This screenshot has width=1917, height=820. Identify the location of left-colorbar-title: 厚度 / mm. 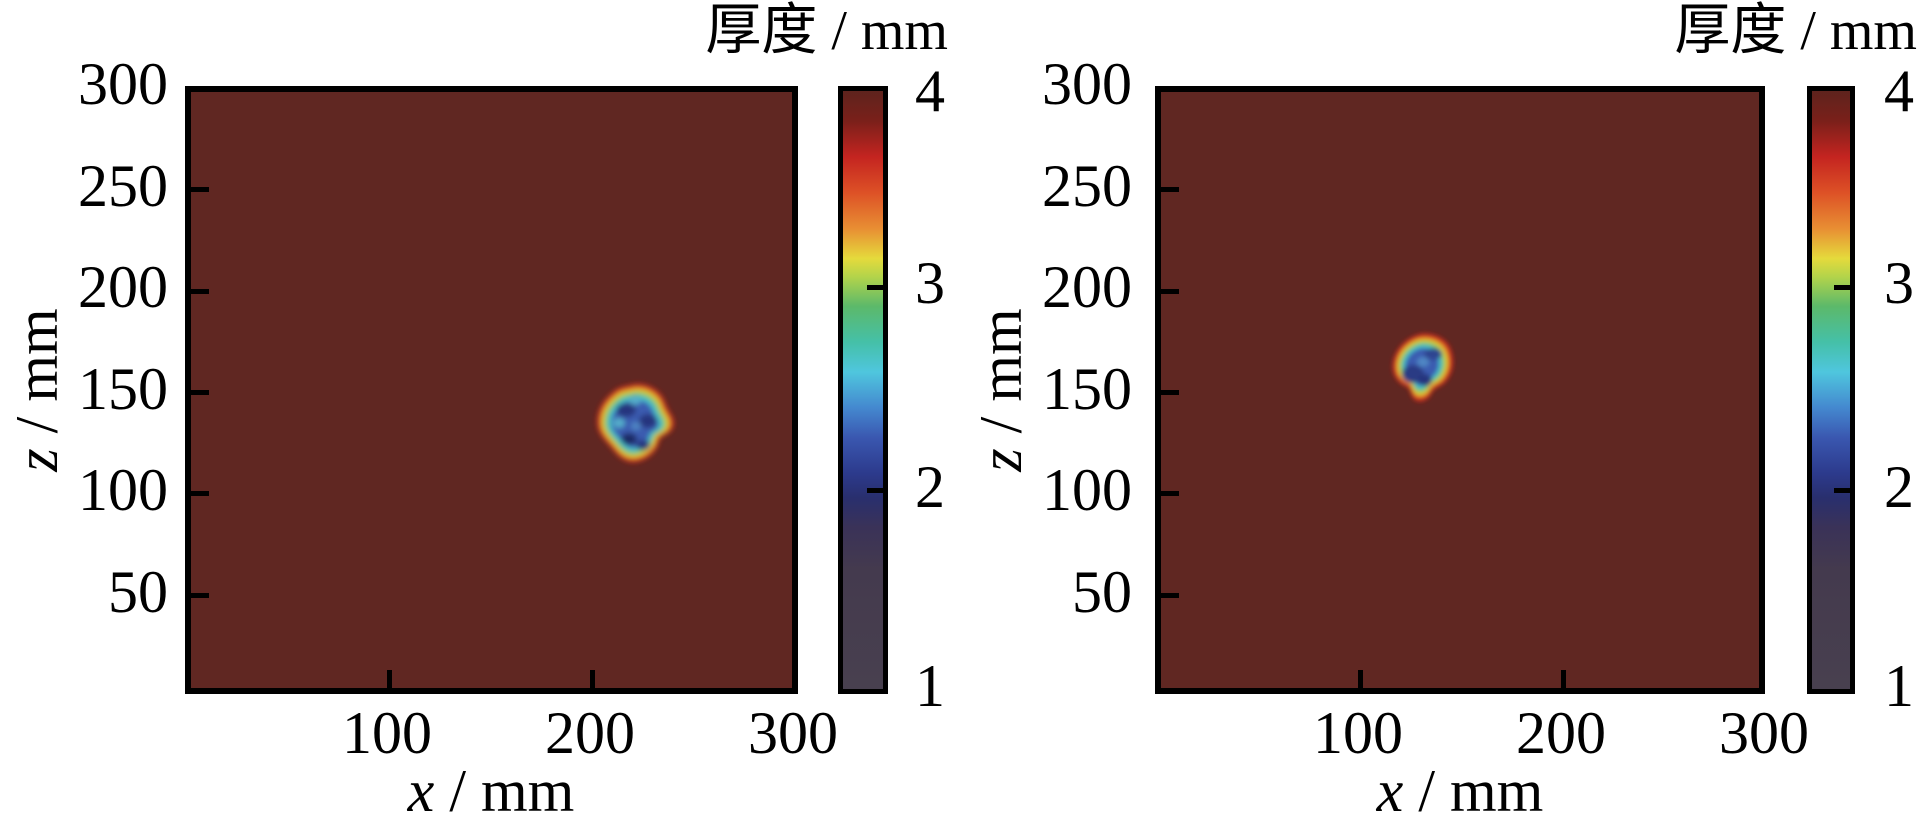
(826, 31).